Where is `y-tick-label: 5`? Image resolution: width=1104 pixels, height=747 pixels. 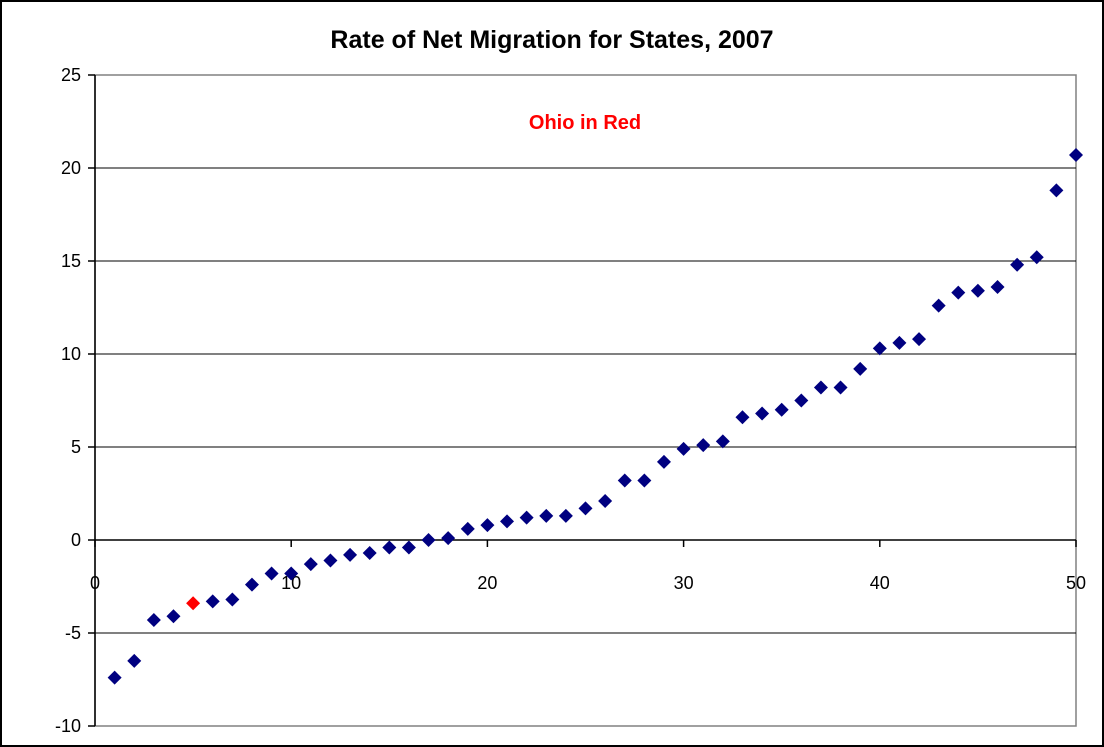
y-tick-label: 5 is located at coordinates (76, 447).